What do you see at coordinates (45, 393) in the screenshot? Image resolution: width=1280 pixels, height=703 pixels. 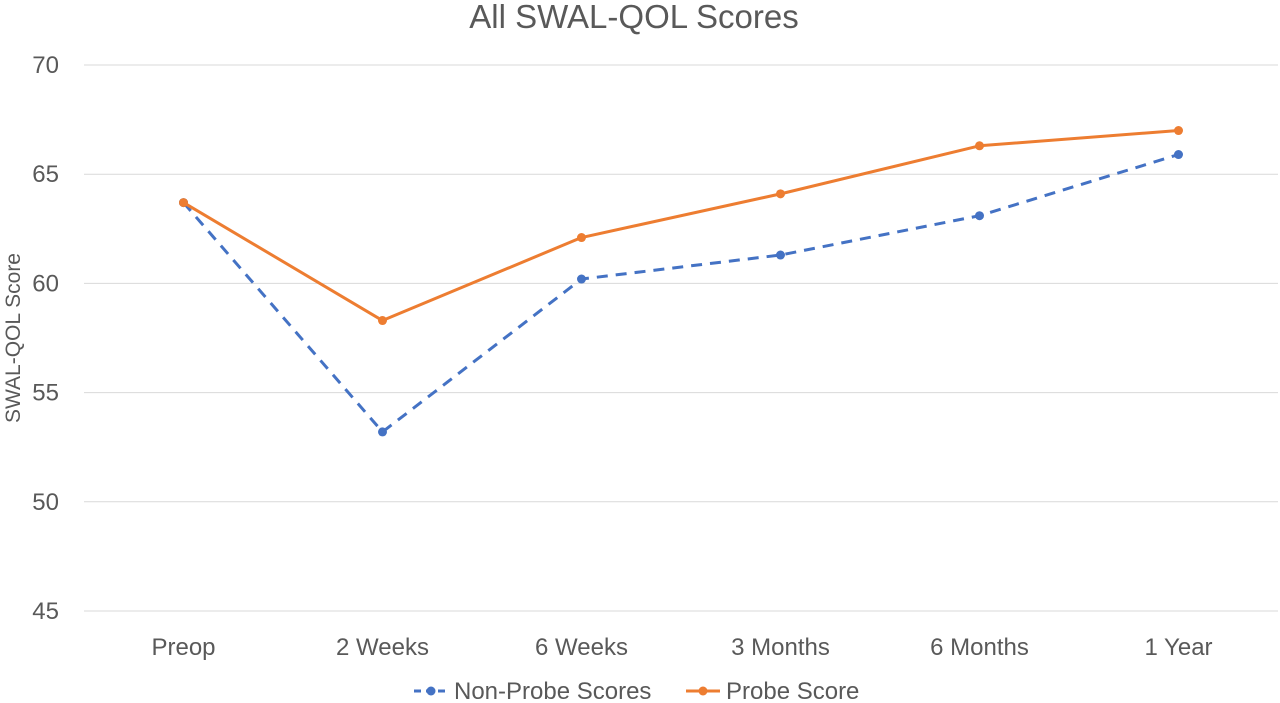 I see `y-tick-label: 55` at bounding box center [45, 393].